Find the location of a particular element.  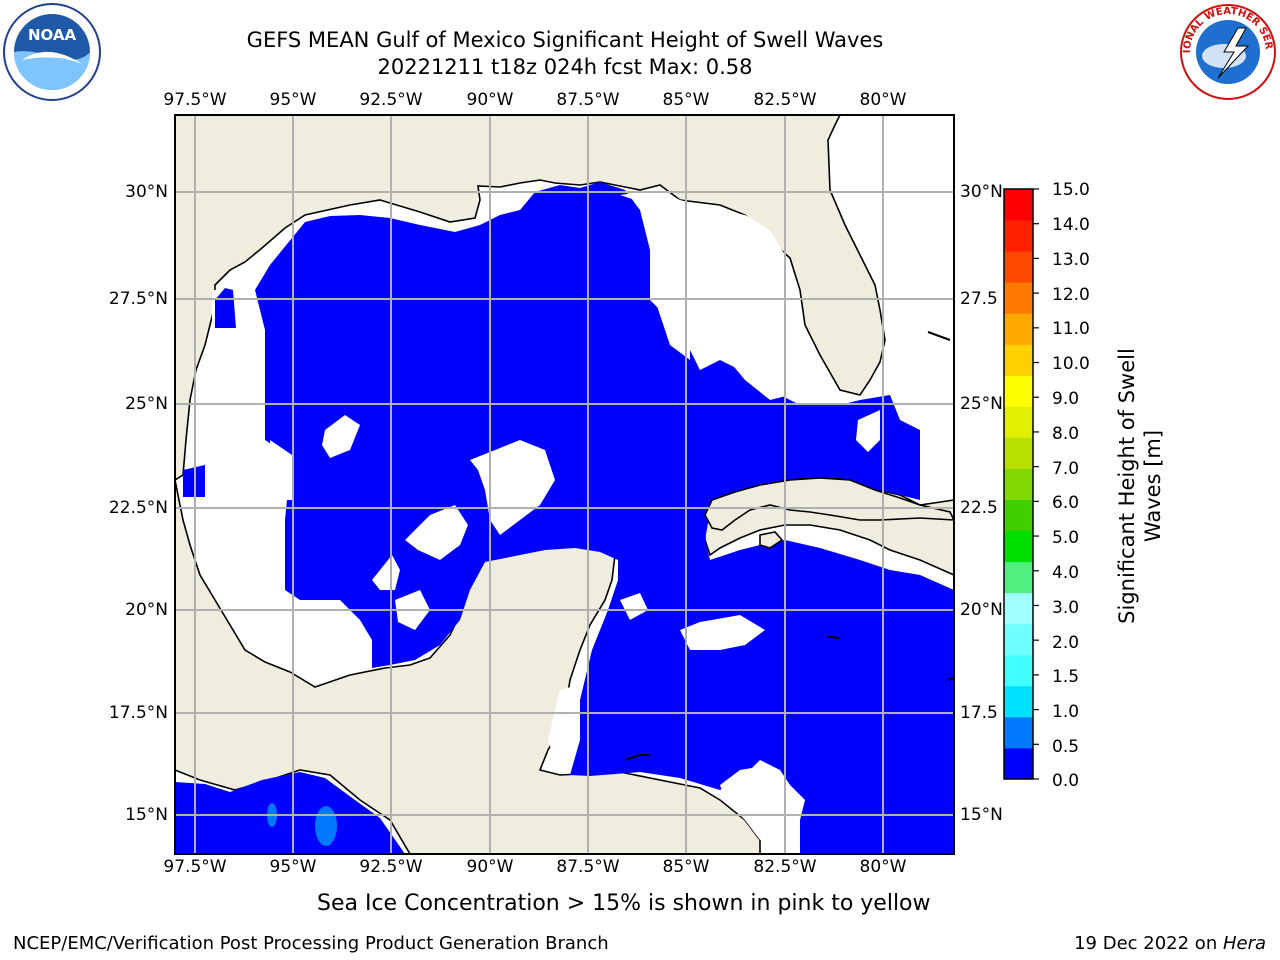

footer-host: Hera is located at coordinates (1244, 943).